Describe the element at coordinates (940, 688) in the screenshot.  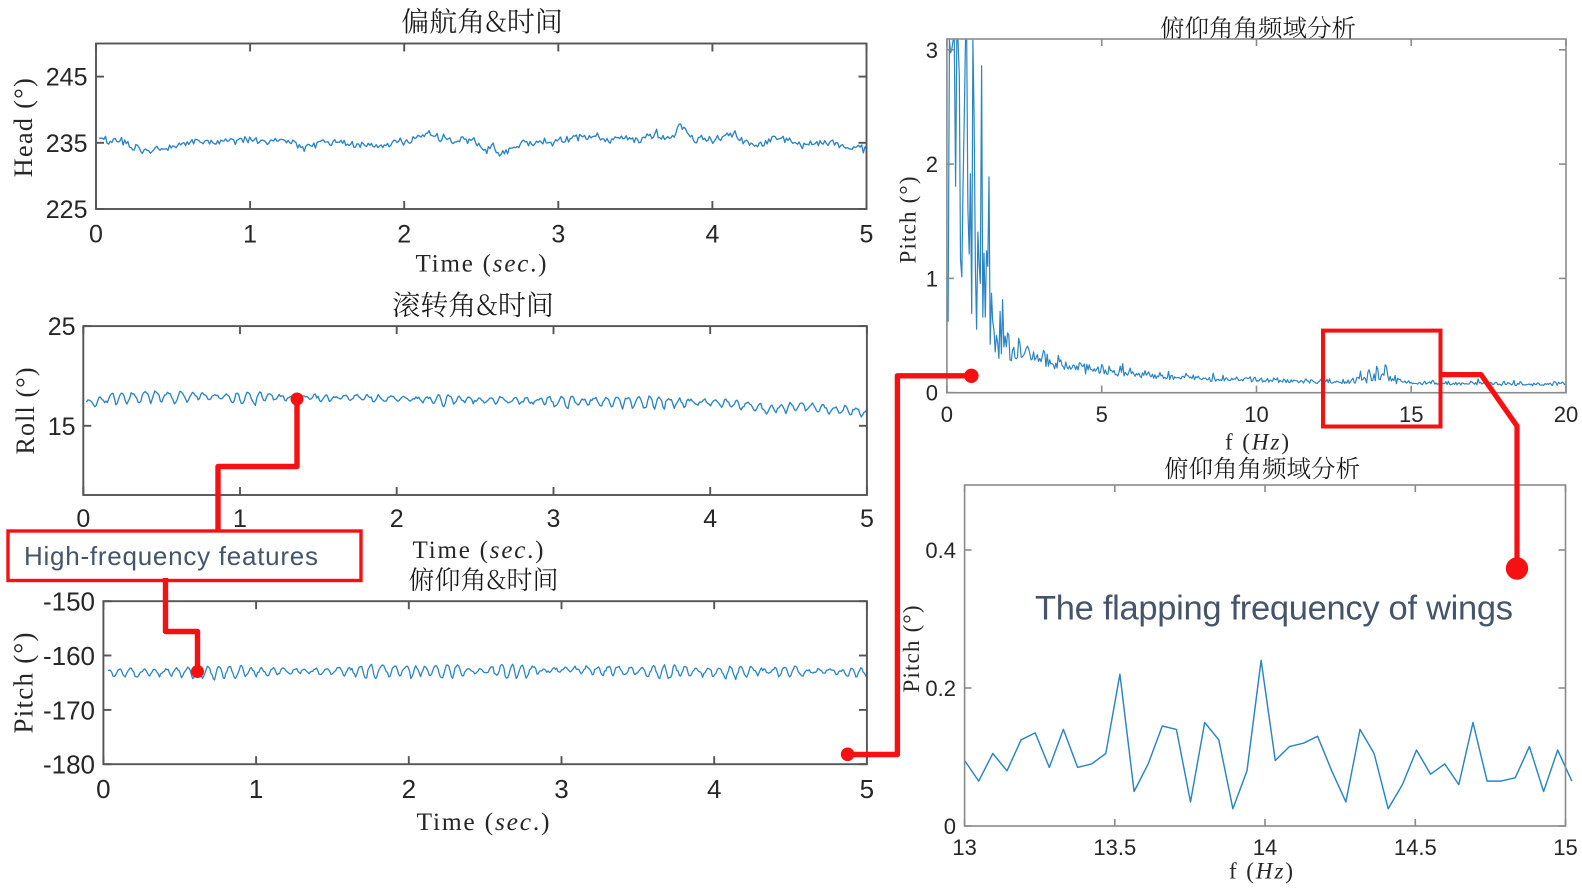
I see `svg-text: 0.2` at that location.